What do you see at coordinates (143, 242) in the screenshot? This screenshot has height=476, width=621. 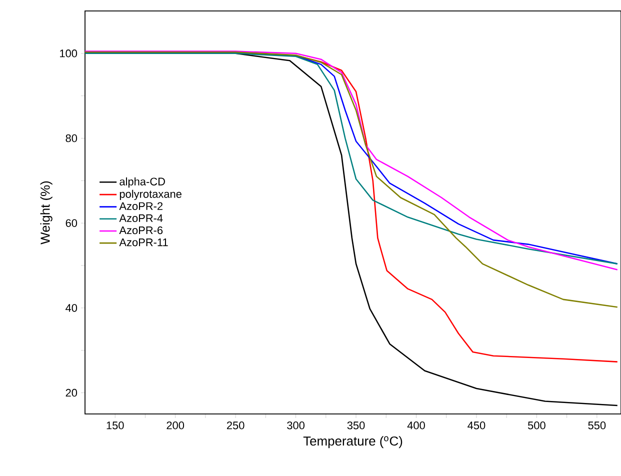 I see `legend-label: AzoPR-11` at bounding box center [143, 242].